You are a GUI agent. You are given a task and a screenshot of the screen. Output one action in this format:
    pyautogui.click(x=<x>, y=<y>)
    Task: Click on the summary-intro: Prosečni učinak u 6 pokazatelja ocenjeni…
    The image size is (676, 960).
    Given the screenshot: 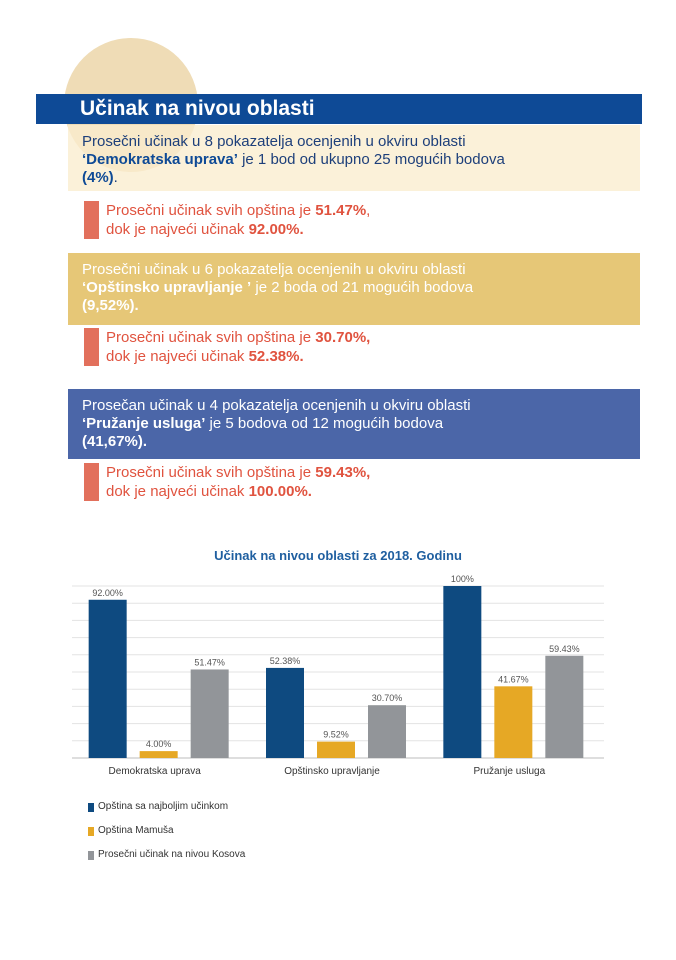 What is the action you would take?
    pyautogui.click(x=274, y=269)
    